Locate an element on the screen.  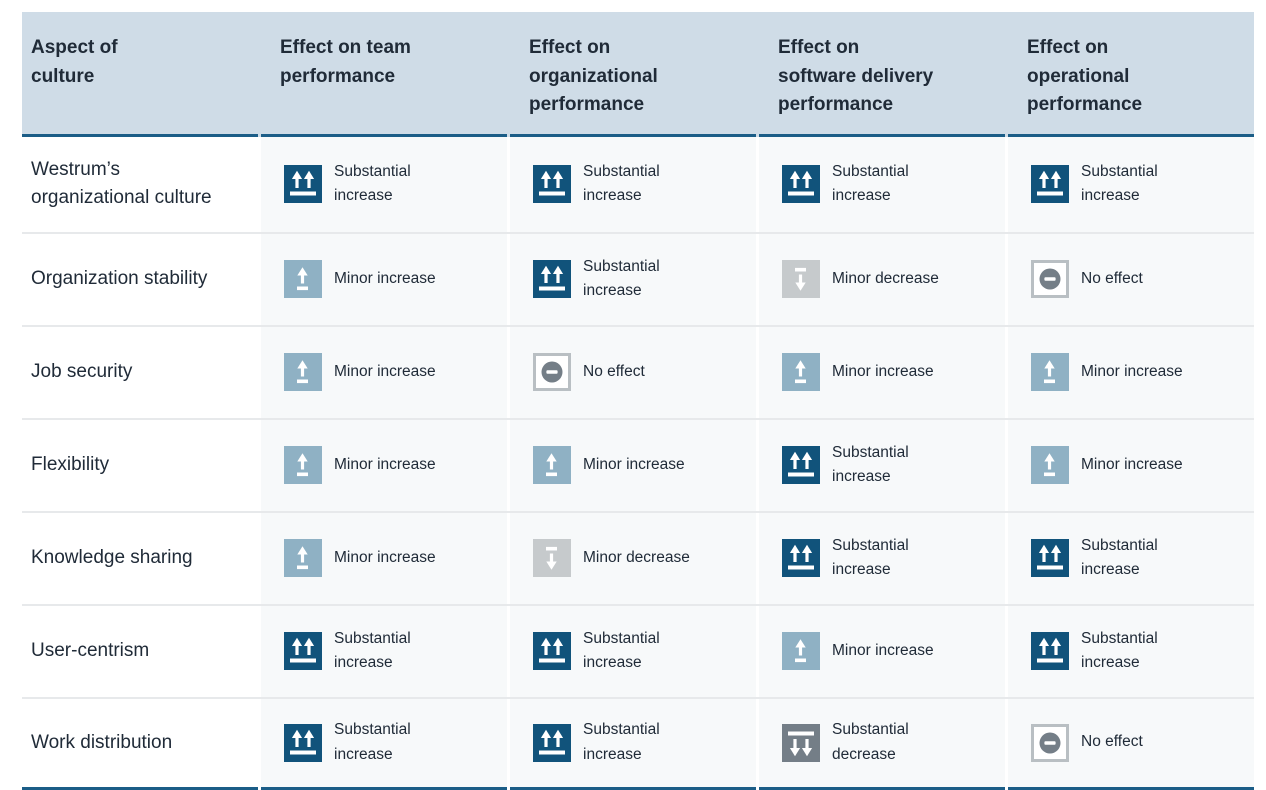
effect-cell-organizational-performance: No effect is located at coordinates (633, 372).